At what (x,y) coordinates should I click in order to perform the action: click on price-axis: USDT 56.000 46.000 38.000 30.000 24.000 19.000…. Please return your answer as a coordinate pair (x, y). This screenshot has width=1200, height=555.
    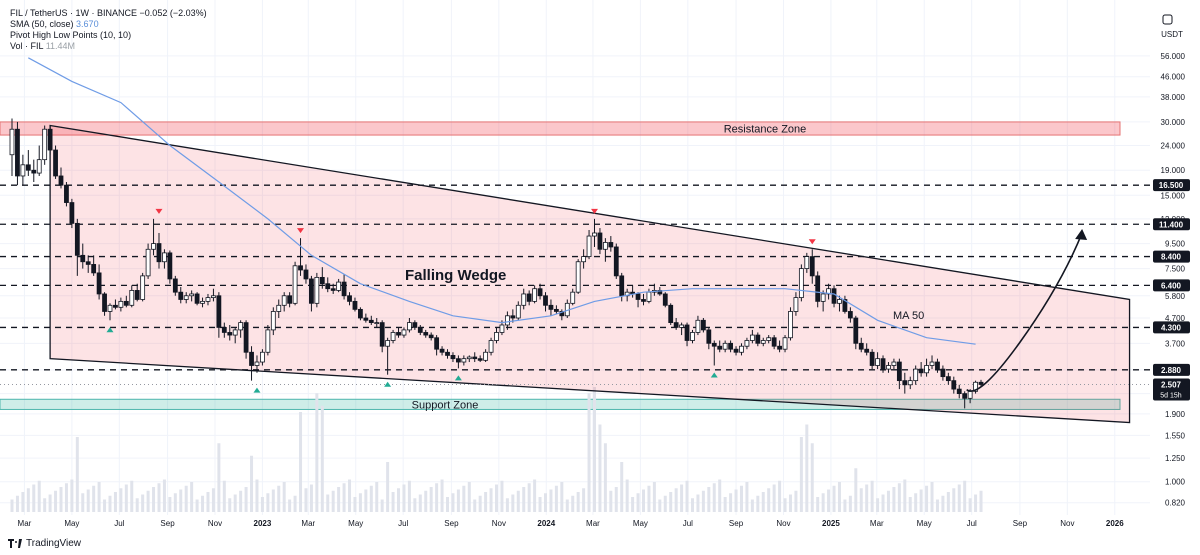
    Looking at the image, I should click on (1171, 261).